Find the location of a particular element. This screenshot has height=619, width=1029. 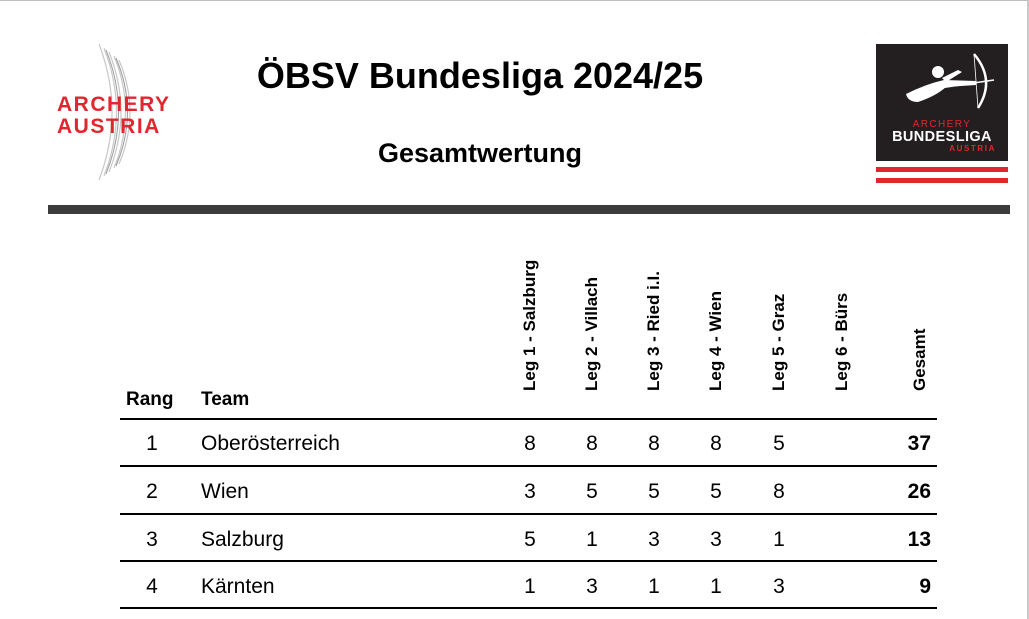

bow-lines-icon is located at coordinates (114, 112).